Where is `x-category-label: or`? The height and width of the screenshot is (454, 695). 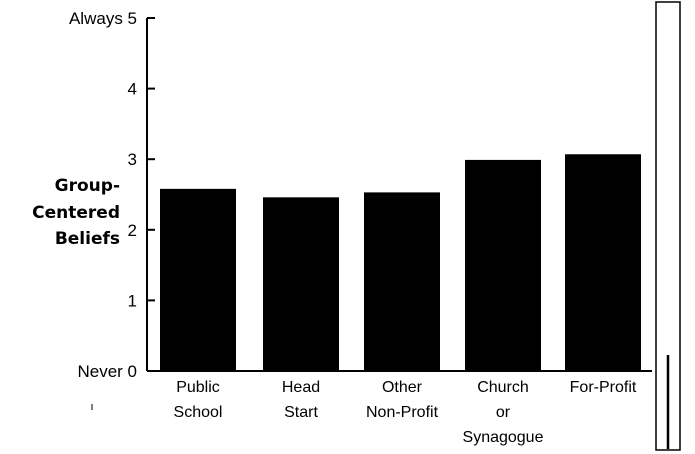 x-category-label: or is located at coordinates (503, 412).